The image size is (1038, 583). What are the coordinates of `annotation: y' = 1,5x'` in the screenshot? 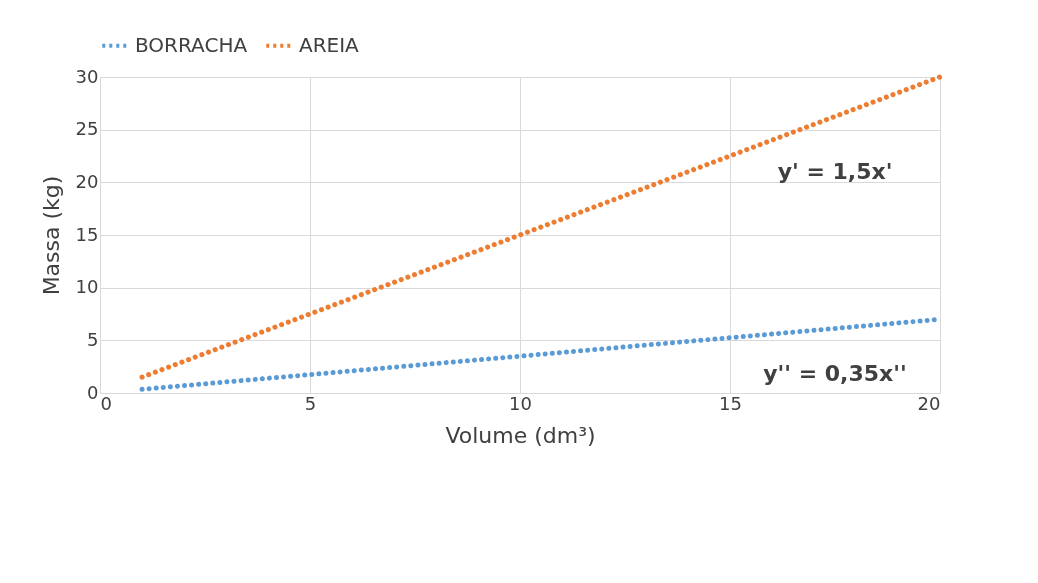 It's located at (835, 171).